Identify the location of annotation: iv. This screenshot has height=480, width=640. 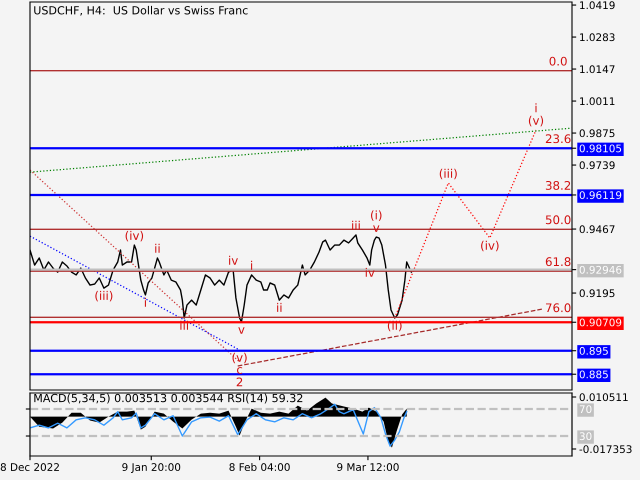
(233, 260).